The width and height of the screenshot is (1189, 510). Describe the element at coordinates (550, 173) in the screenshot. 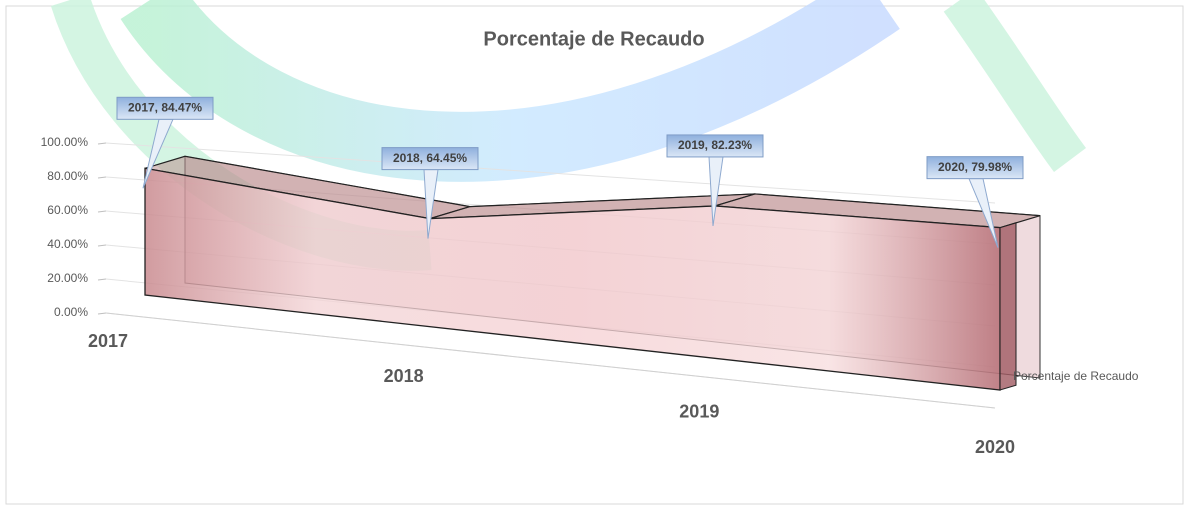

I see `grid-line` at that location.